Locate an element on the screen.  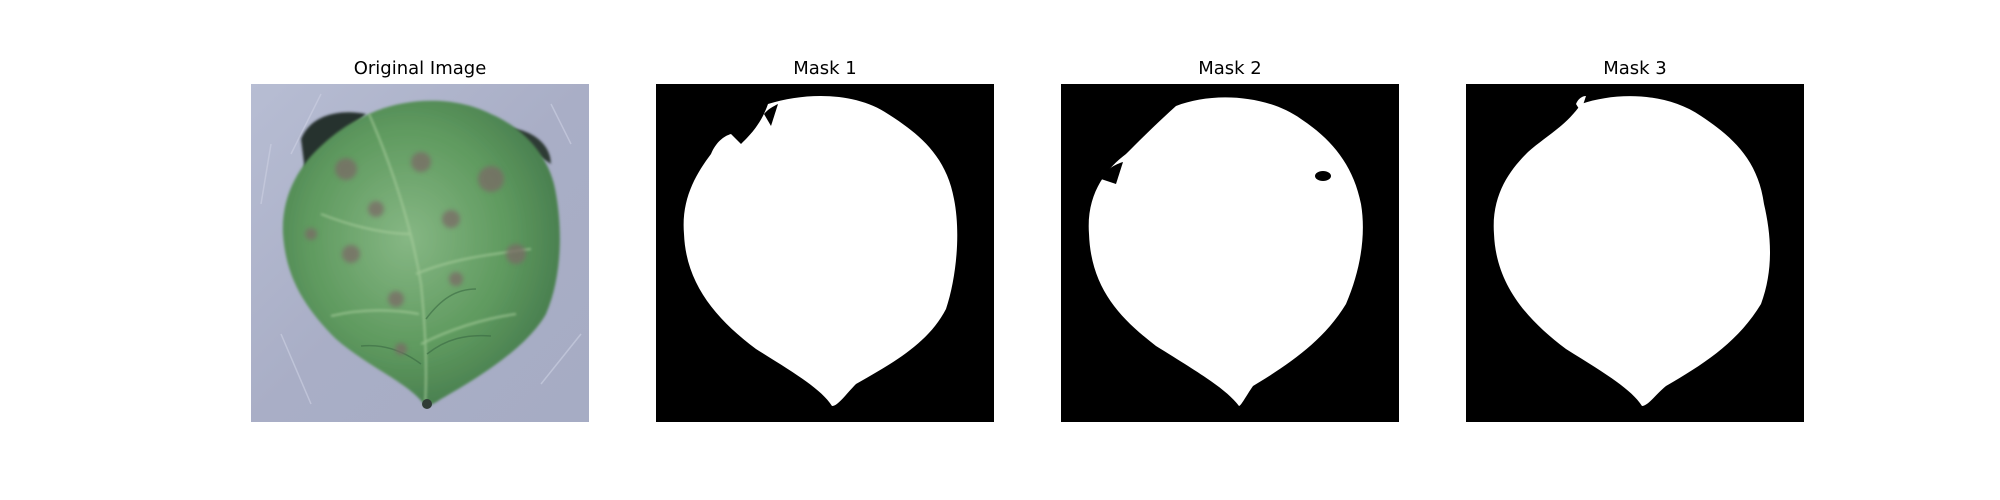
leaf-icon is located at coordinates (420, 253).